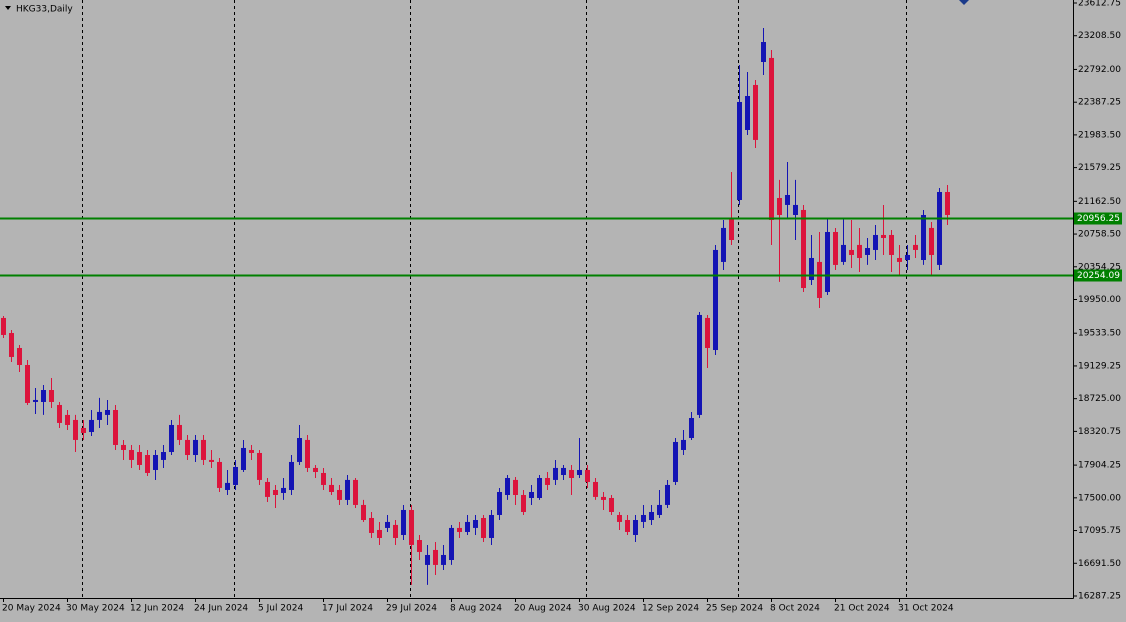 This screenshot has width=1126, height=622. I want to click on x-tick-label: 31 Oct 2024, so click(926, 609).